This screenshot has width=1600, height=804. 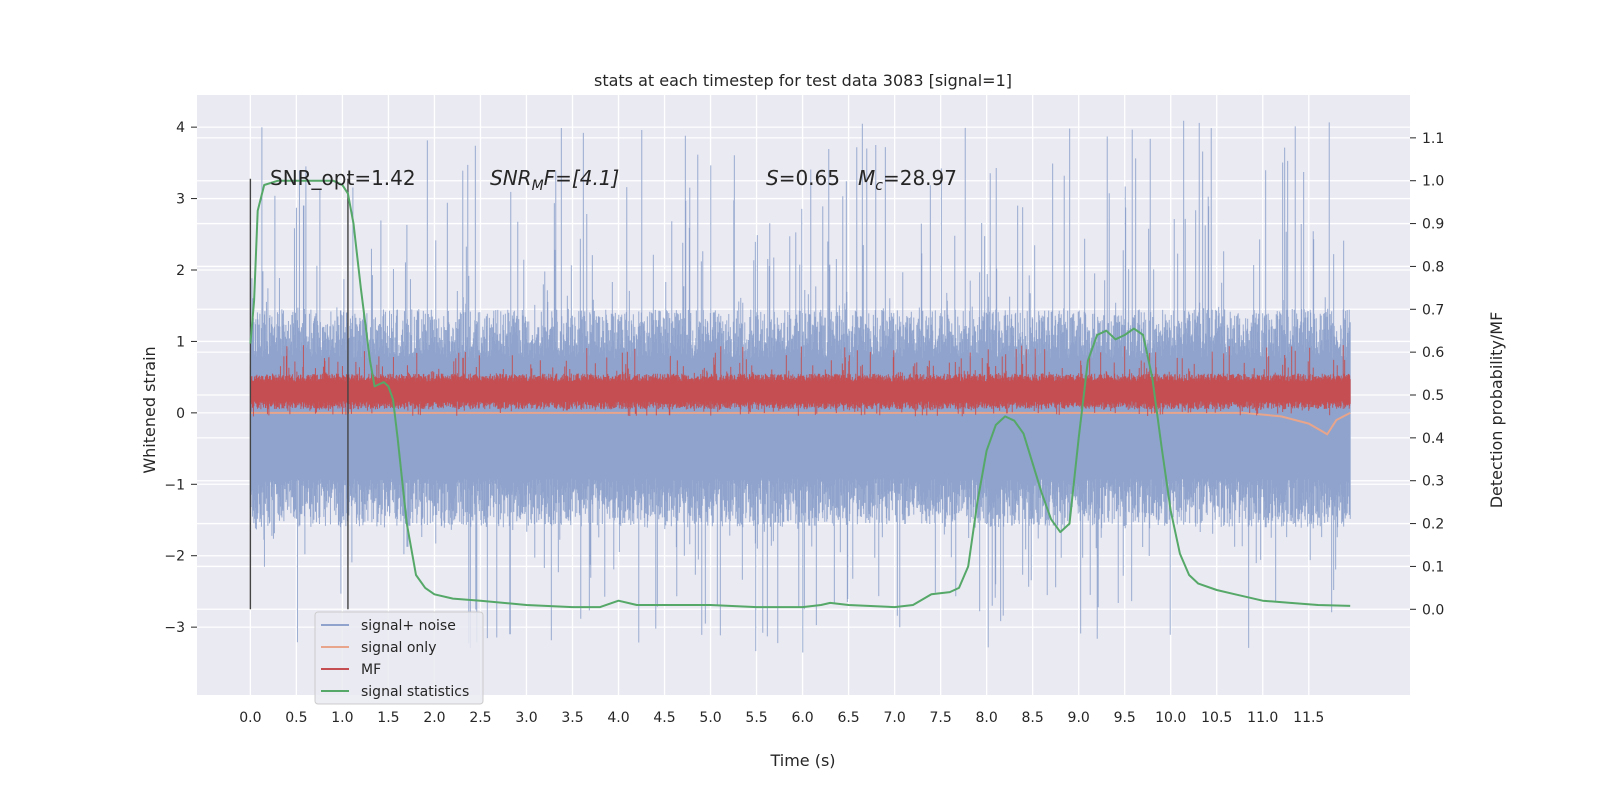 I want to click on x-tick-label: 2.0, so click(x=434, y=718).